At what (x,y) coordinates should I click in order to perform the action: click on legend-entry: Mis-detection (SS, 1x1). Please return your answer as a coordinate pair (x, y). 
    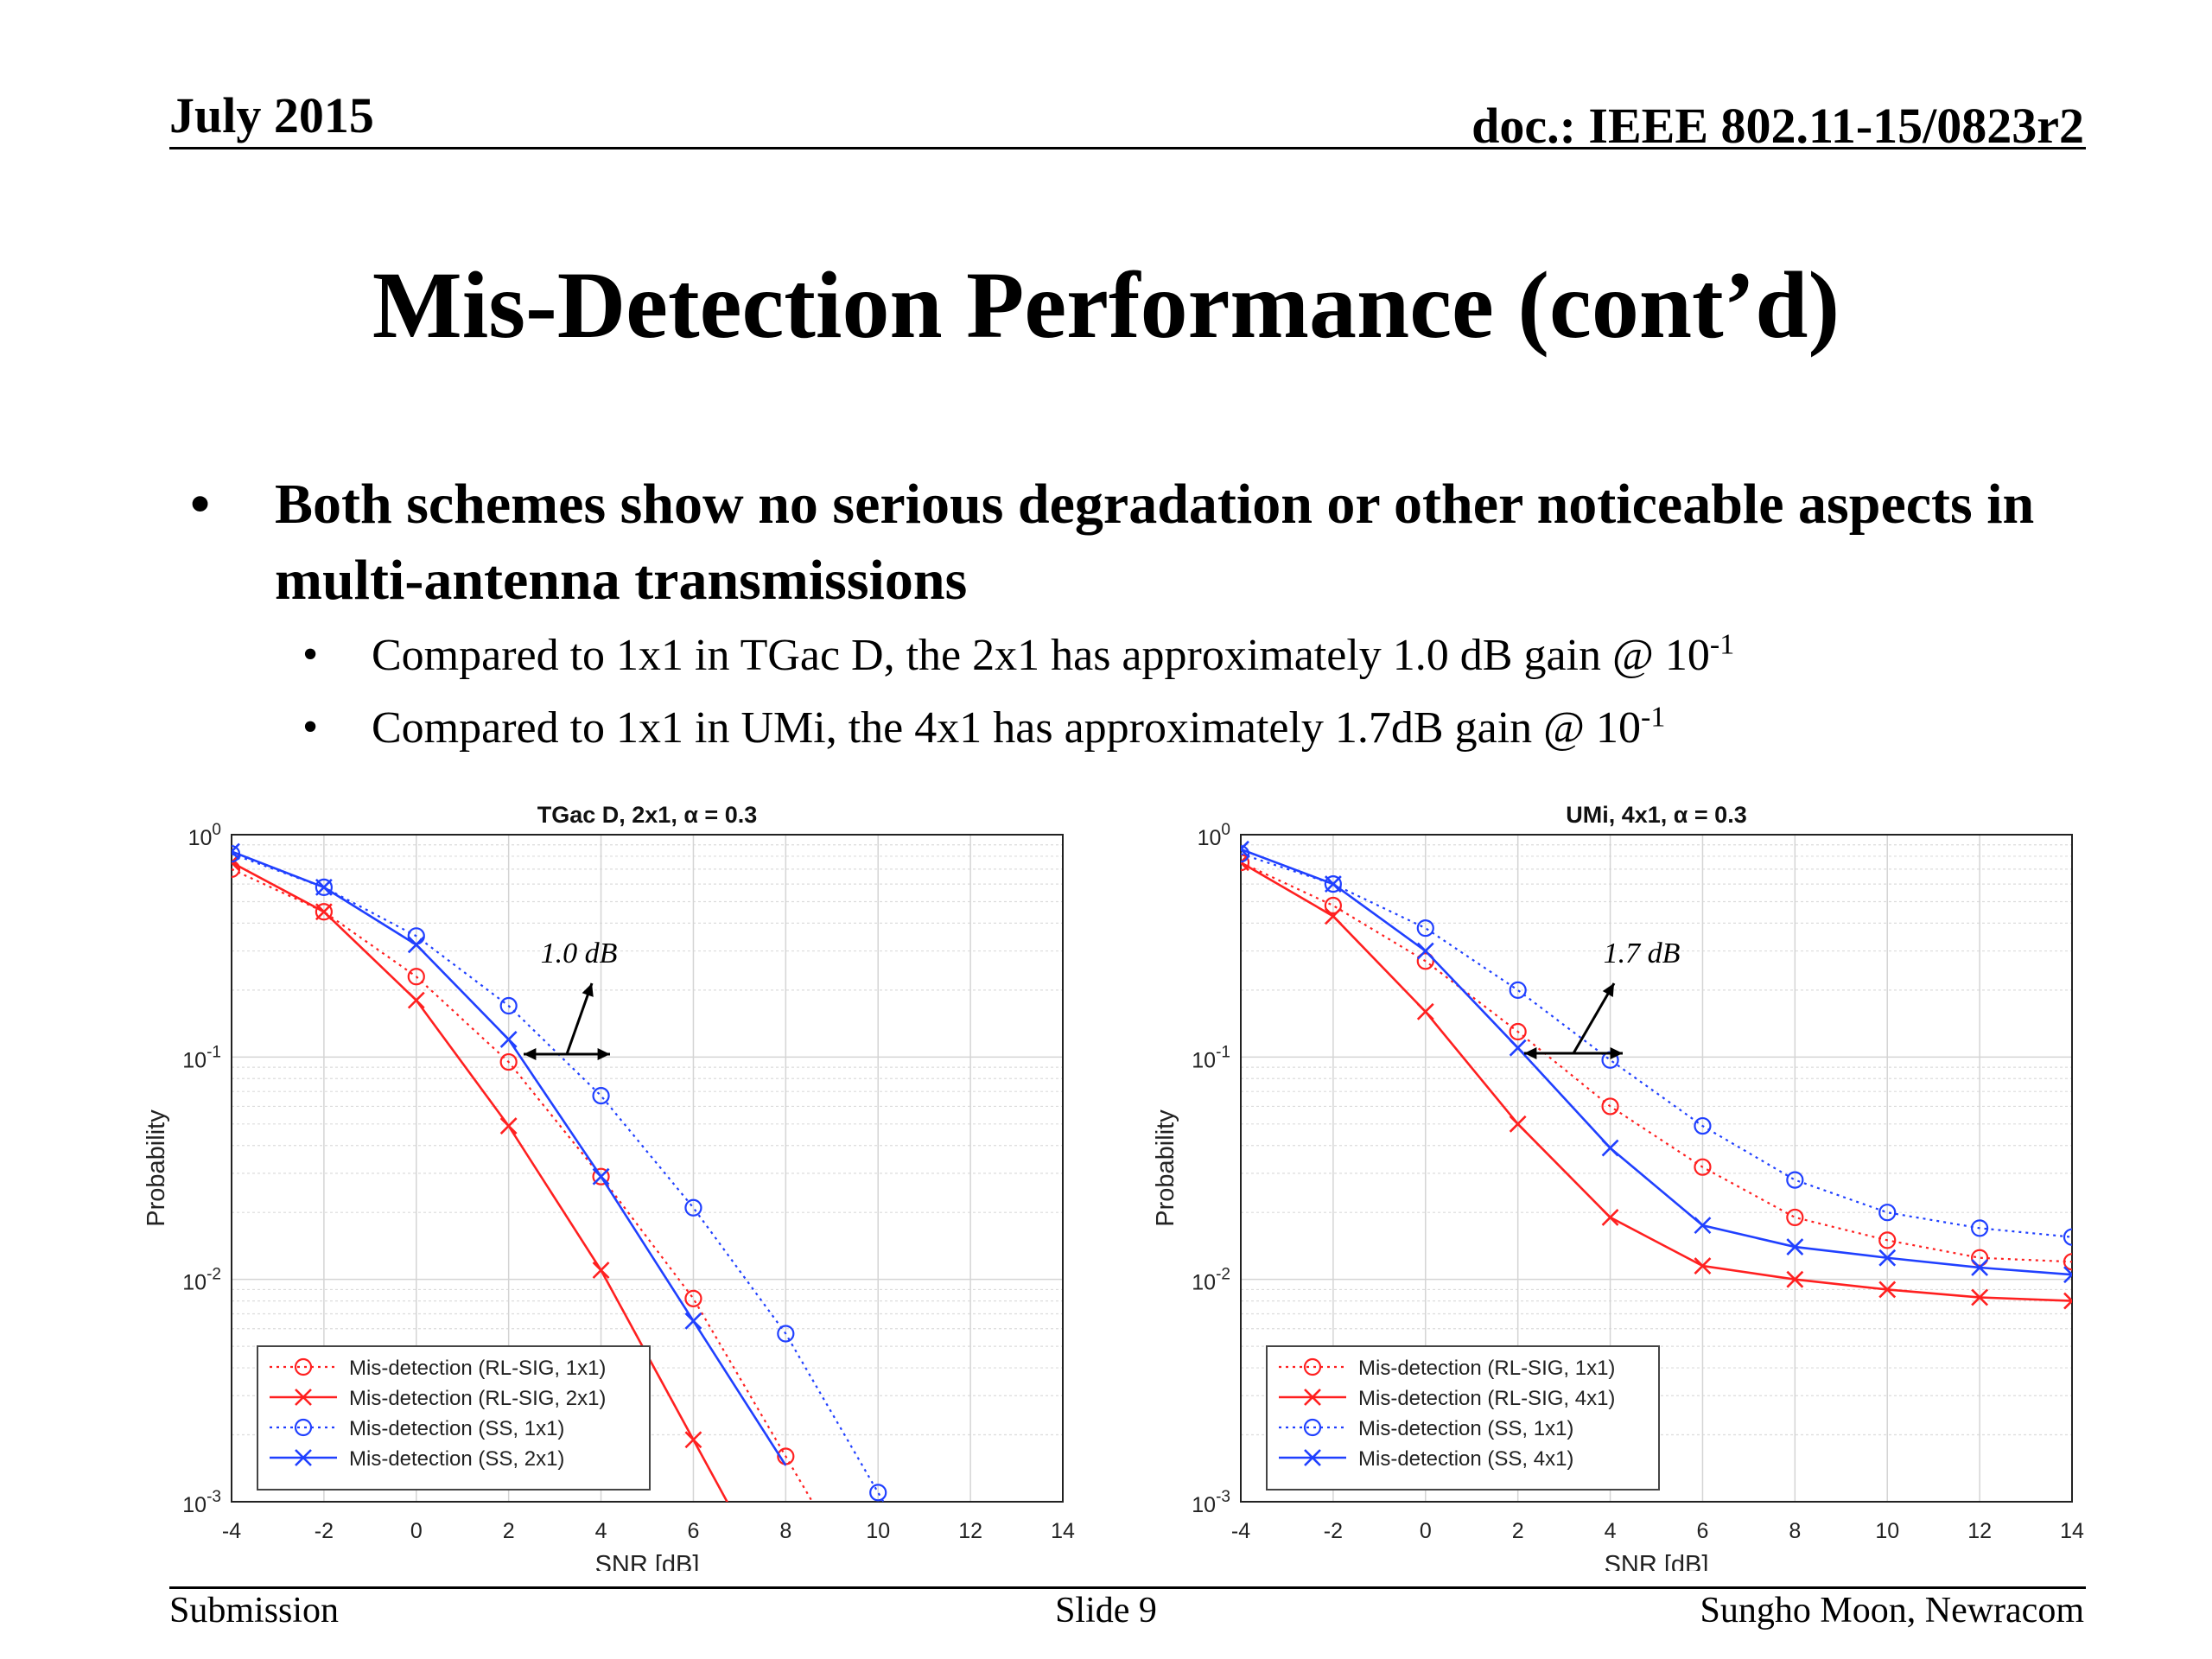
    Looking at the image, I should click on (456, 1428).